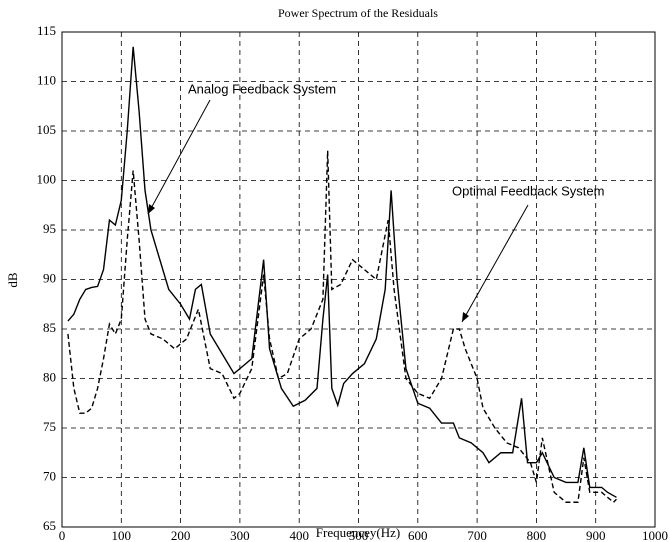  What do you see at coordinates (240, 535) in the screenshot?
I see `x-tick-label: 300` at bounding box center [240, 535].